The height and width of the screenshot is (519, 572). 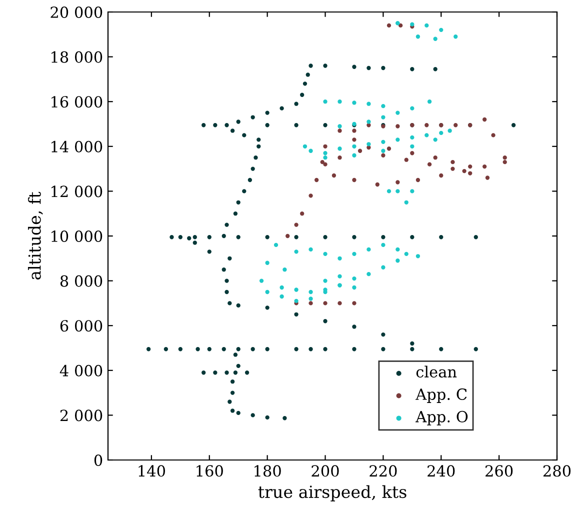 I want to click on x-tick-label: 200, so click(x=325, y=471).